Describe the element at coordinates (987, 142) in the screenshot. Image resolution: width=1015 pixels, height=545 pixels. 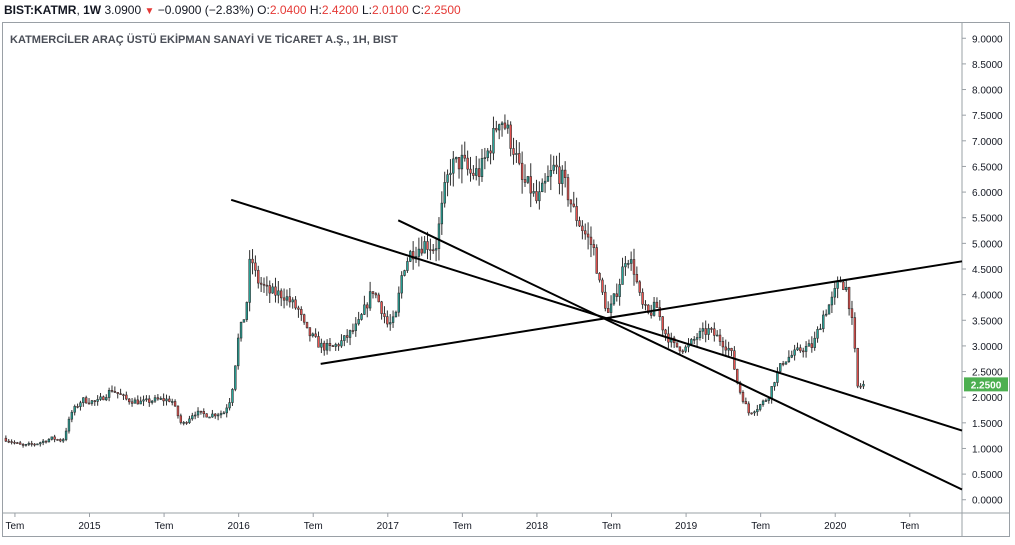
I see `y-tick-label: 7.0000` at that location.